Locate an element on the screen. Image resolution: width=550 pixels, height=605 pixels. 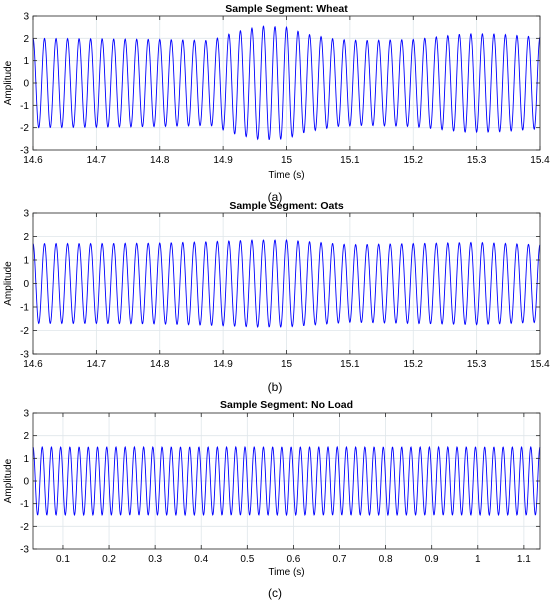
panel-label: (b) is located at coordinates (275, 387).